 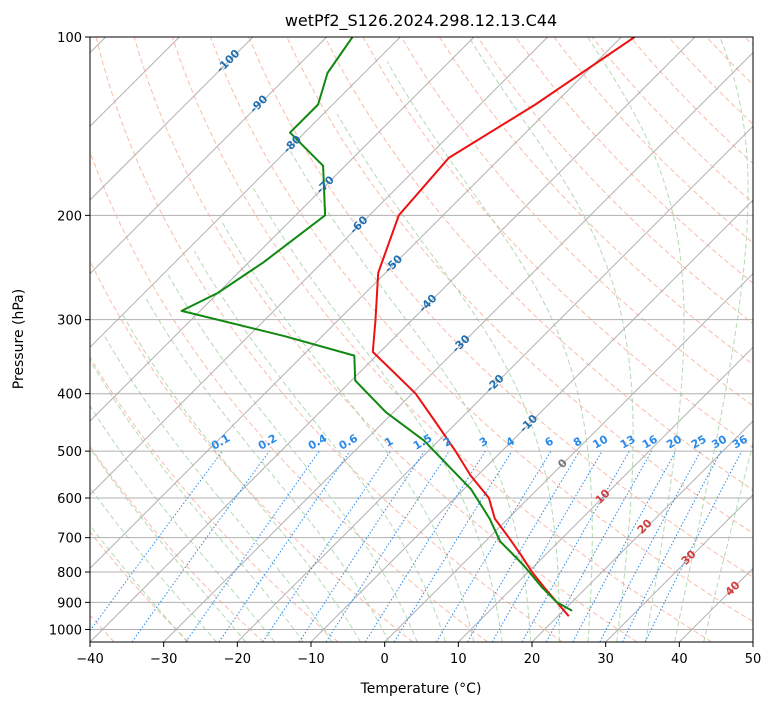 What do you see at coordinates (69, 321) in the screenshot?
I see `y-tick-label: 300` at bounding box center [69, 321].